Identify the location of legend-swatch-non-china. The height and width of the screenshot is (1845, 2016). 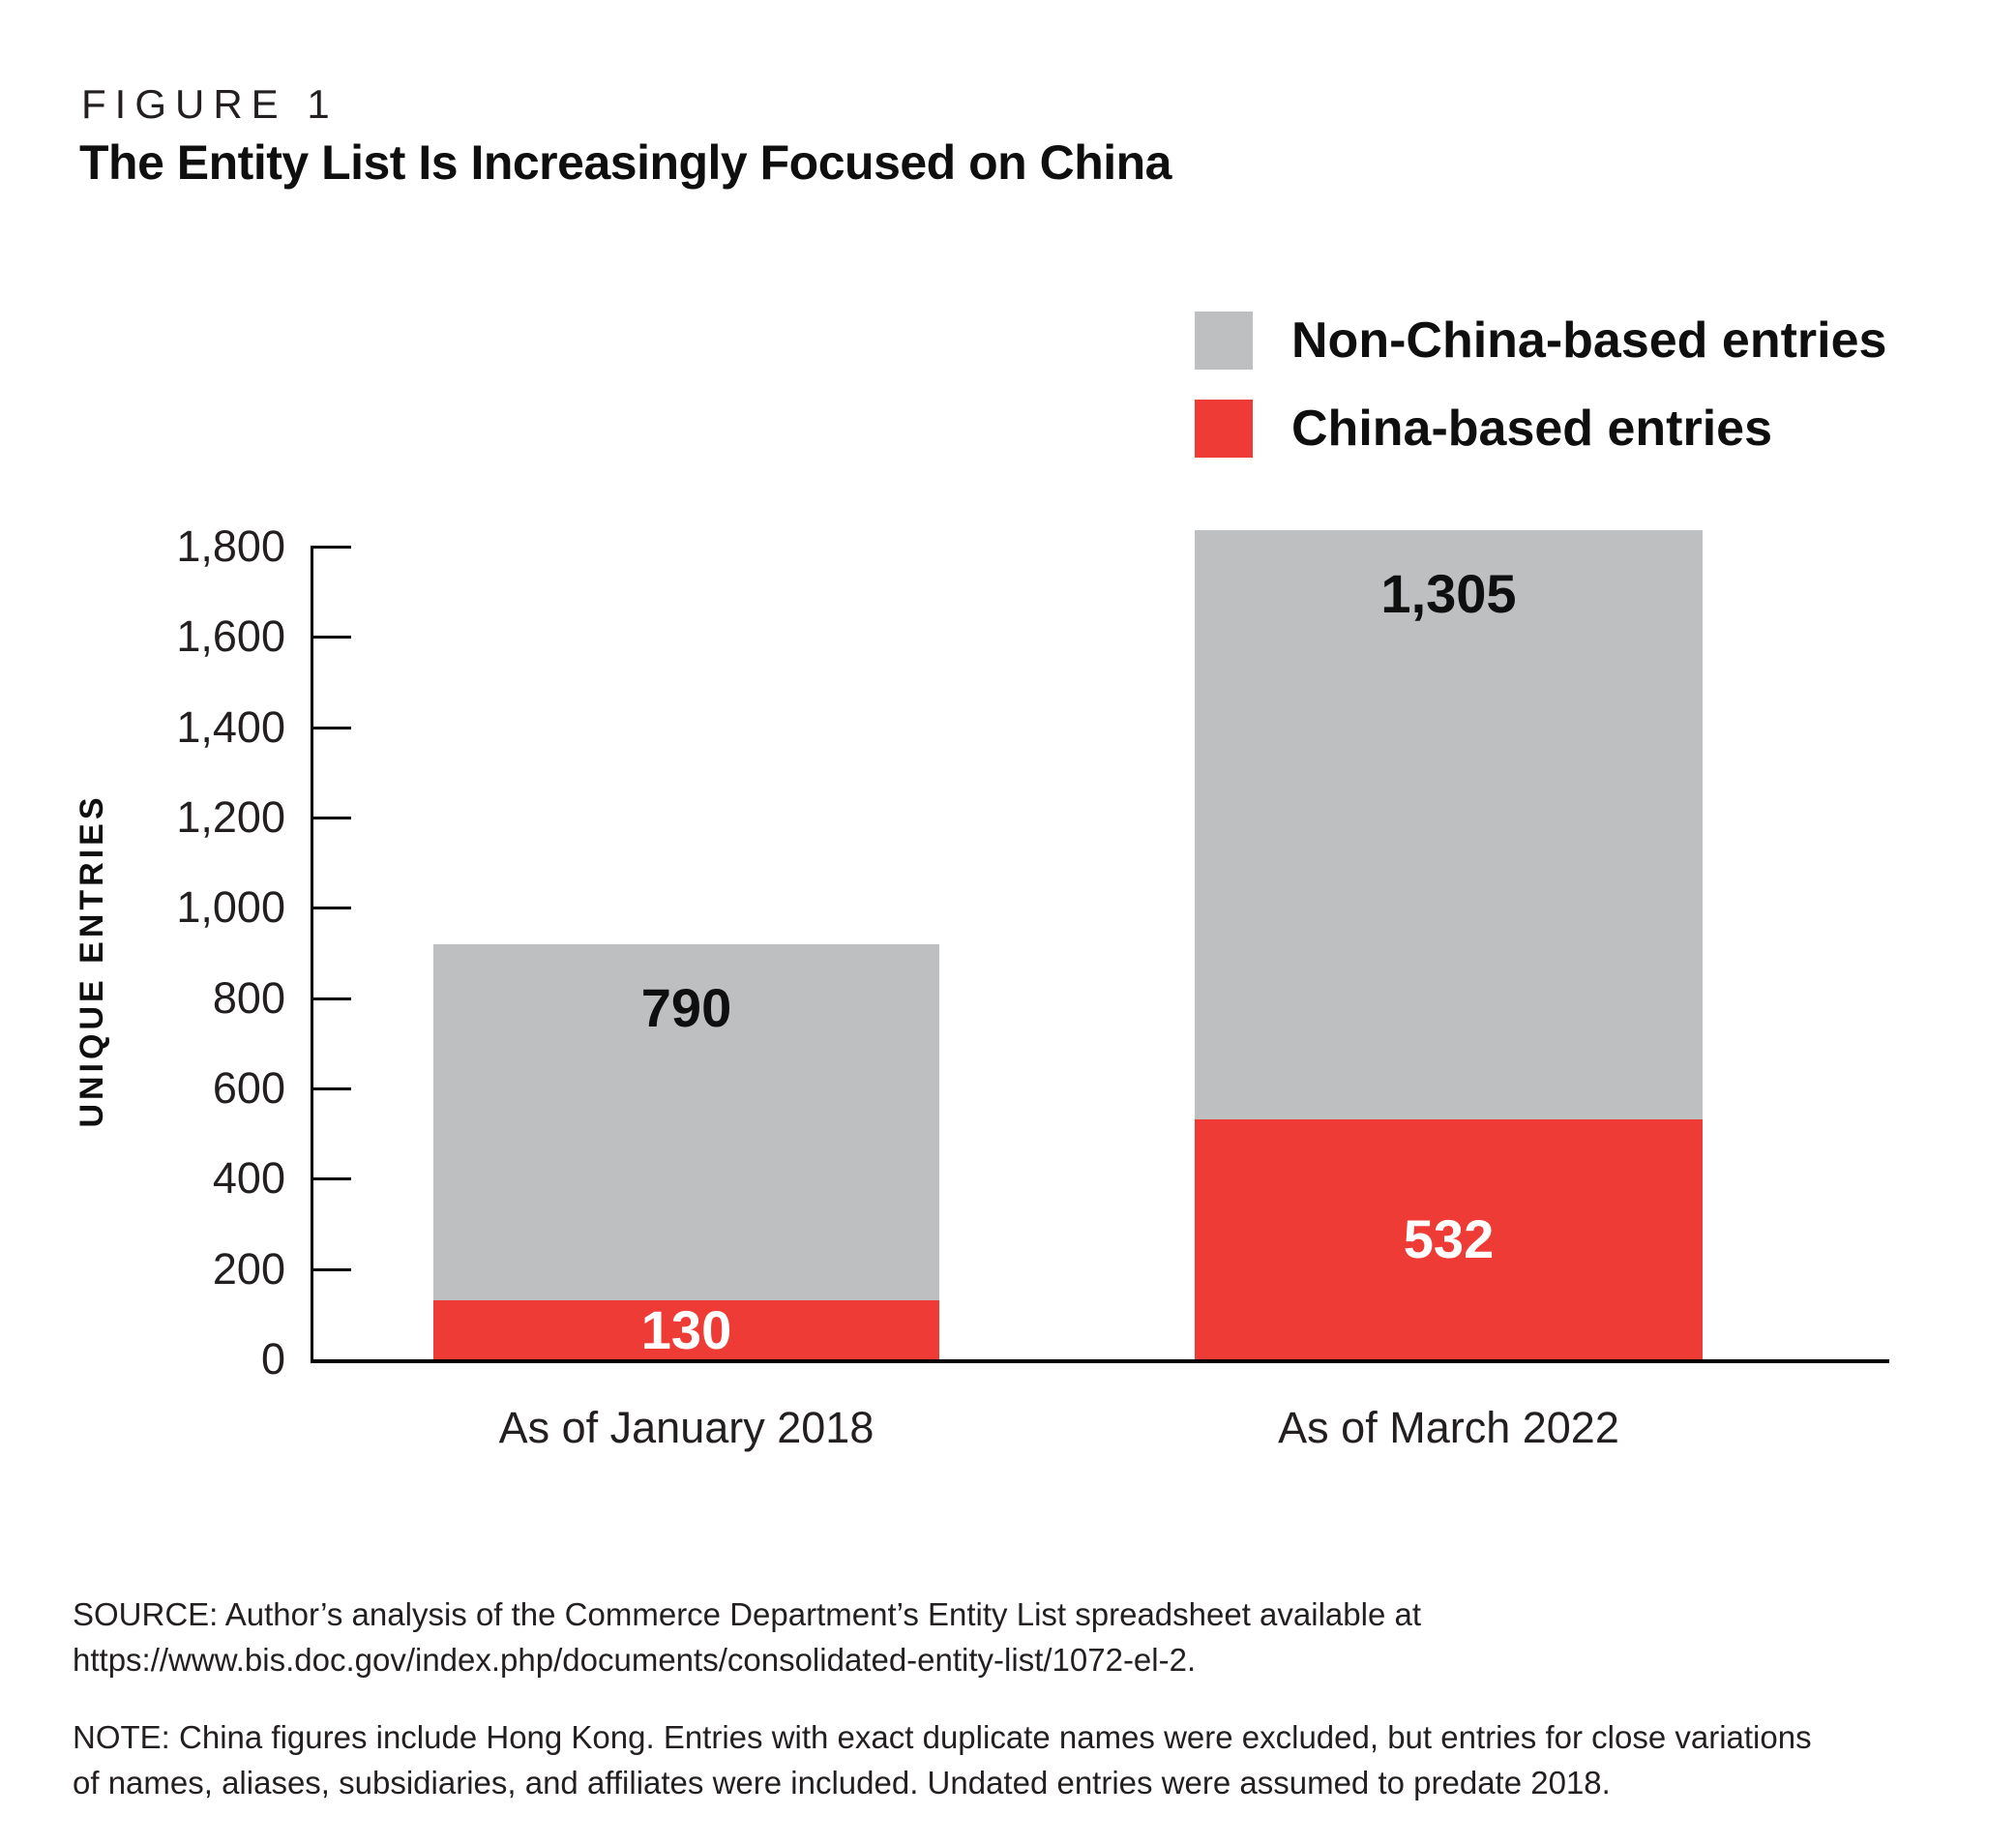
(1224, 341).